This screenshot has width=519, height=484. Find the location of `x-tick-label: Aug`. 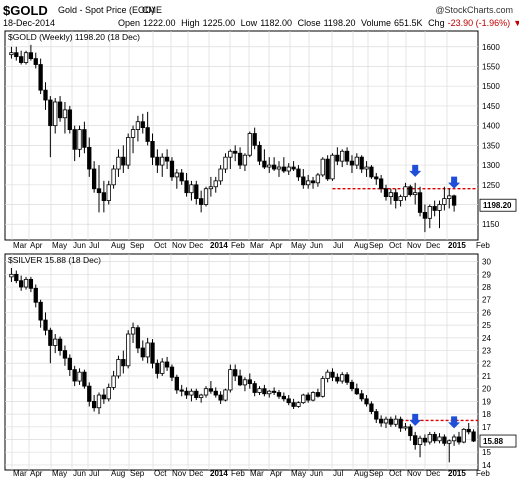

x-tick-label: Aug is located at coordinates (118, 473).